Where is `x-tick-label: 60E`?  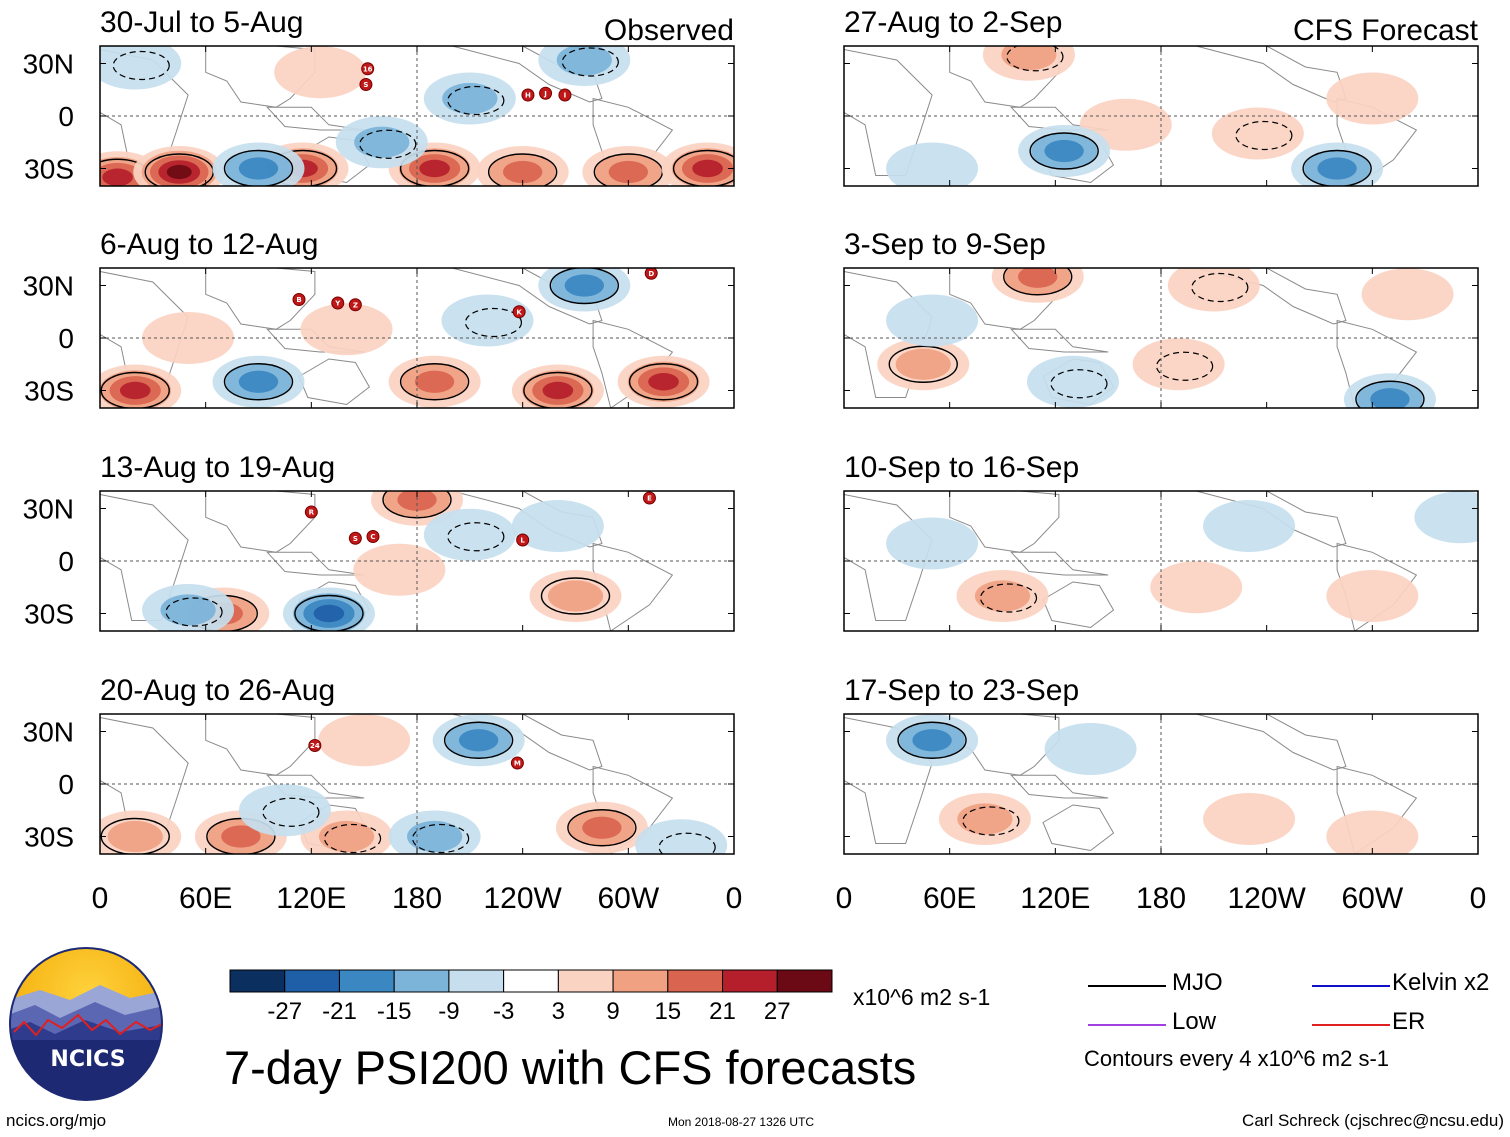
x-tick-label: 60E is located at coordinates (205, 898).